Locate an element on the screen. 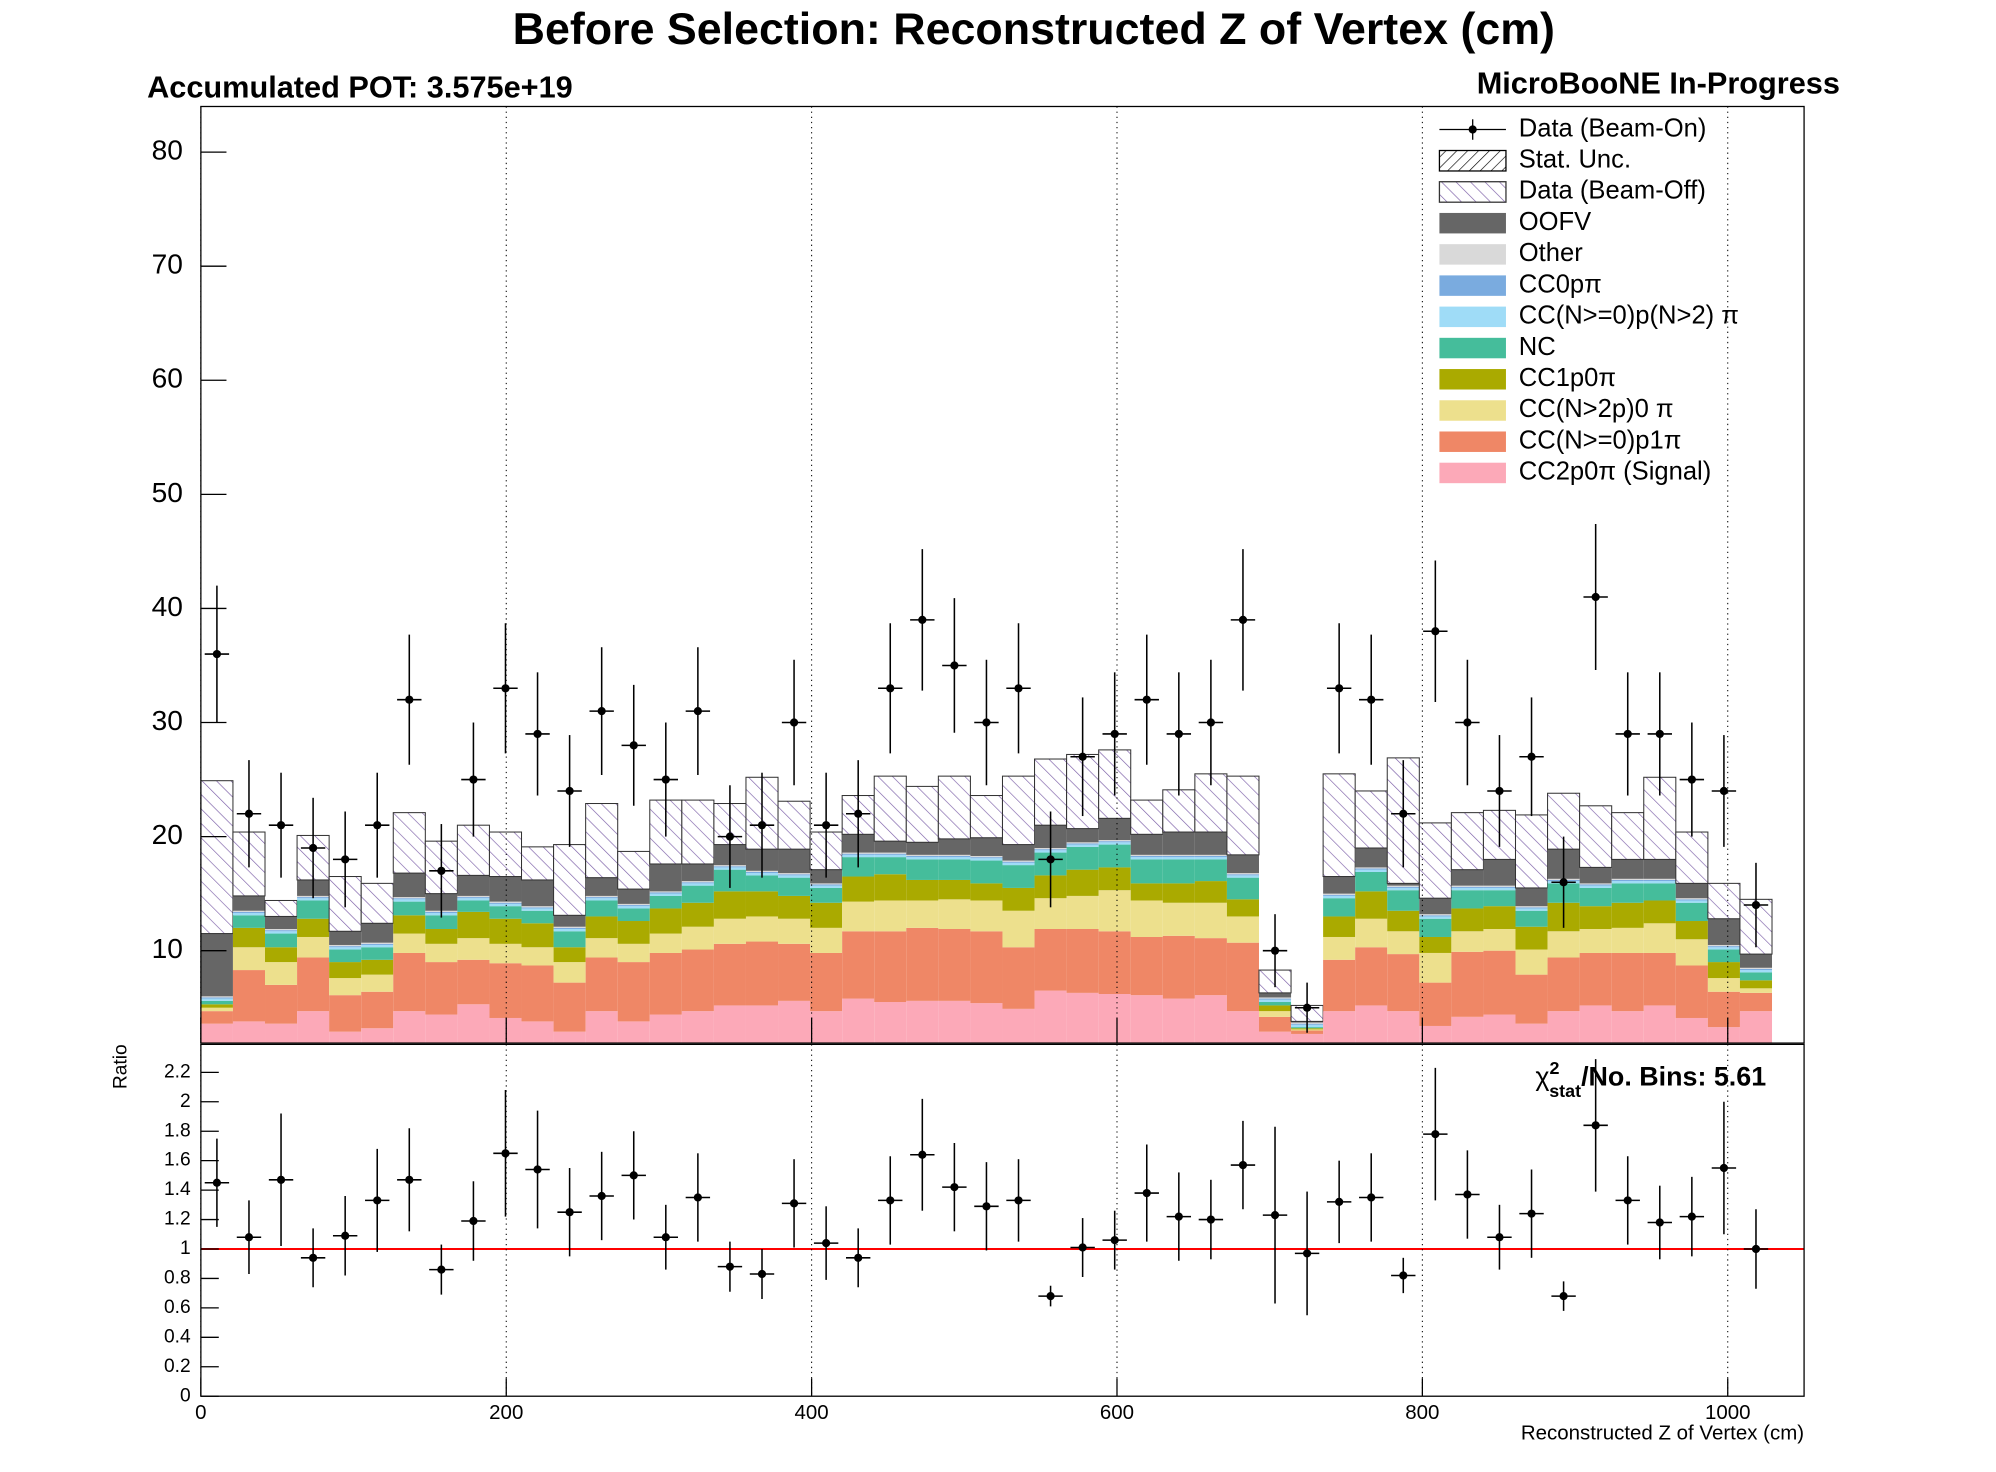 Image resolution: width=1996 pixels, height=1472 pixels. y-tick-label: 0.4 is located at coordinates (177, 1336).